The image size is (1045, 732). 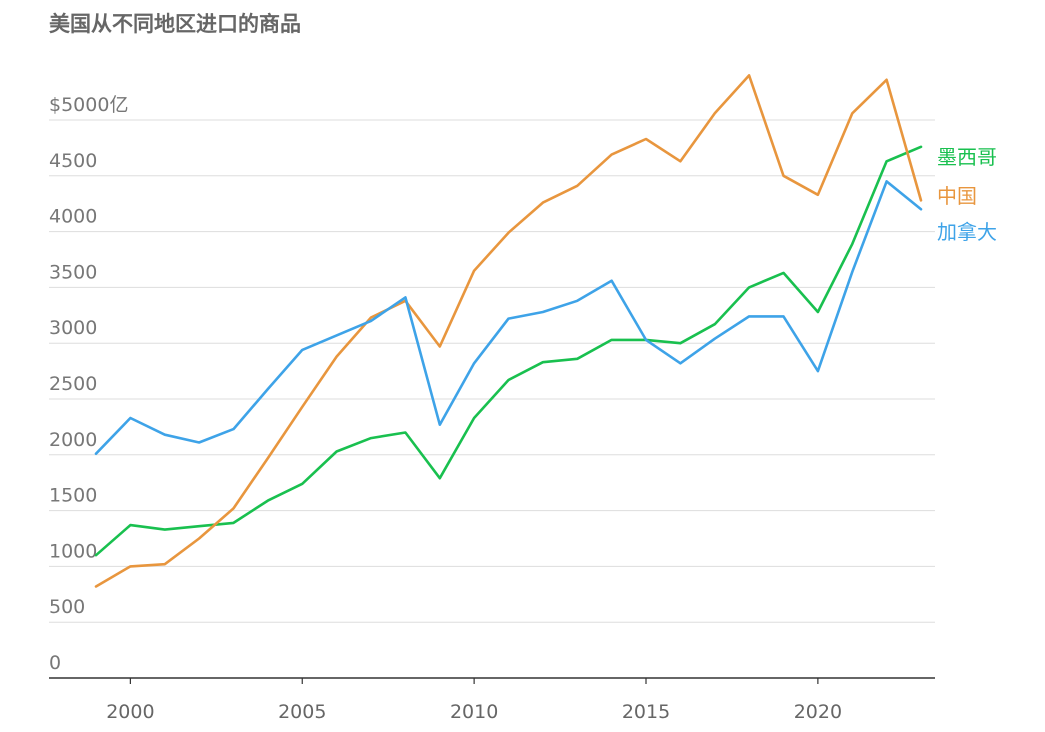 What do you see at coordinates (55, 663) in the screenshot?
I see `y-tick-label: 0` at bounding box center [55, 663].